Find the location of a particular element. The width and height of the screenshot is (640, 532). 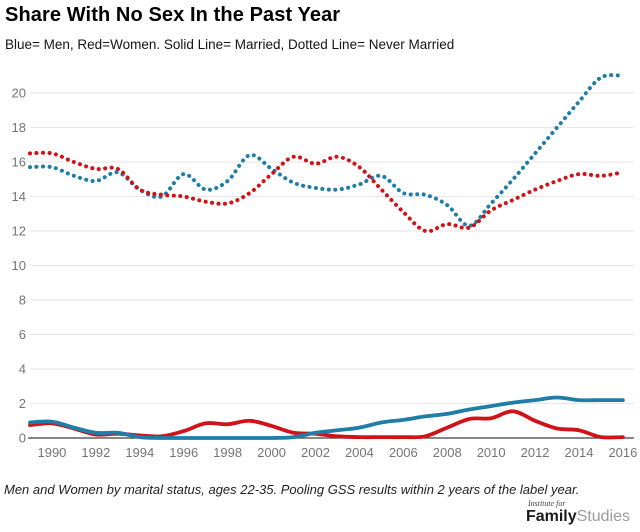

svg-text: 2000 is located at coordinates (271, 452).